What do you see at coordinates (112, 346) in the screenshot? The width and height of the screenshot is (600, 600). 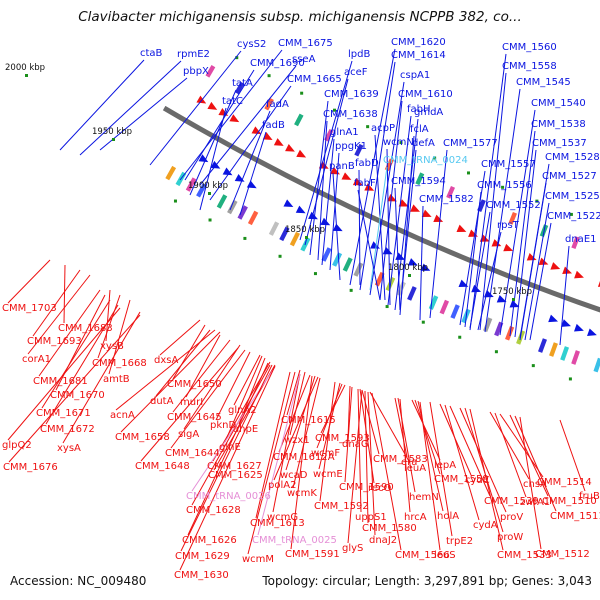 I see `reverse-gene-label: xysB` at bounding box center [112, 346].